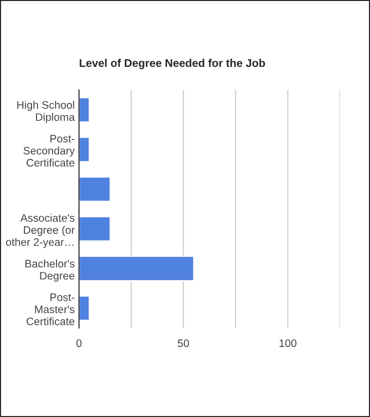 The height and width of the screenshot is (417, 370). What do you see at coordinates (49, 150) in the screenshot?
I see `y-tick-label: Post- Secondary Certificate` at bounding box center [49, 150].